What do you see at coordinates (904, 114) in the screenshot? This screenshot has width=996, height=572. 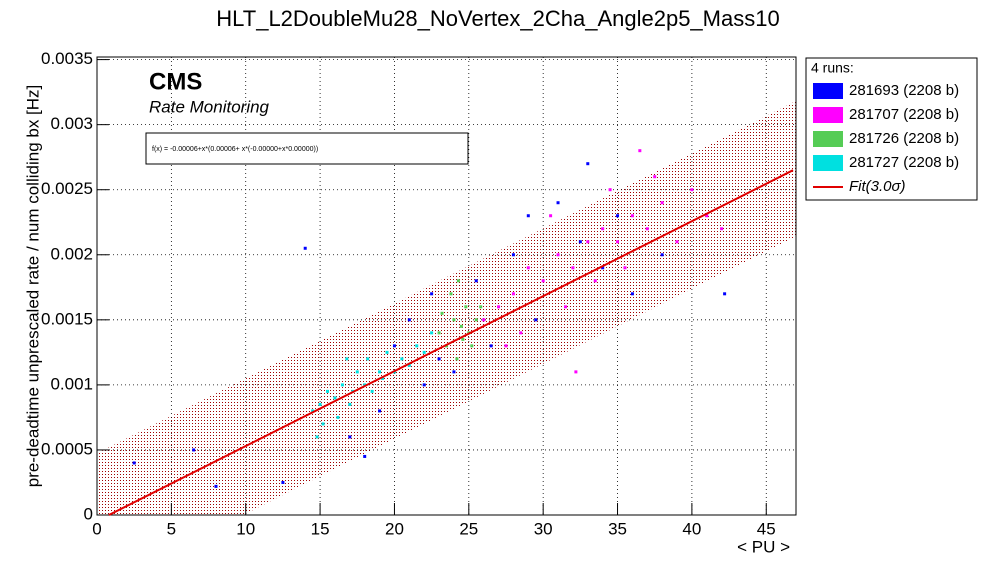 I see `legend-label: 281707 (2208 b)` at bounding box center [904, 114].